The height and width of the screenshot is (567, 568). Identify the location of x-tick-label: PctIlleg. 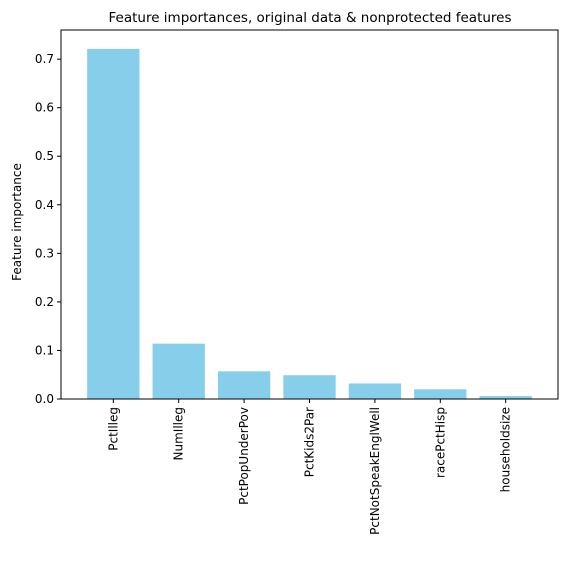
(113, 429).